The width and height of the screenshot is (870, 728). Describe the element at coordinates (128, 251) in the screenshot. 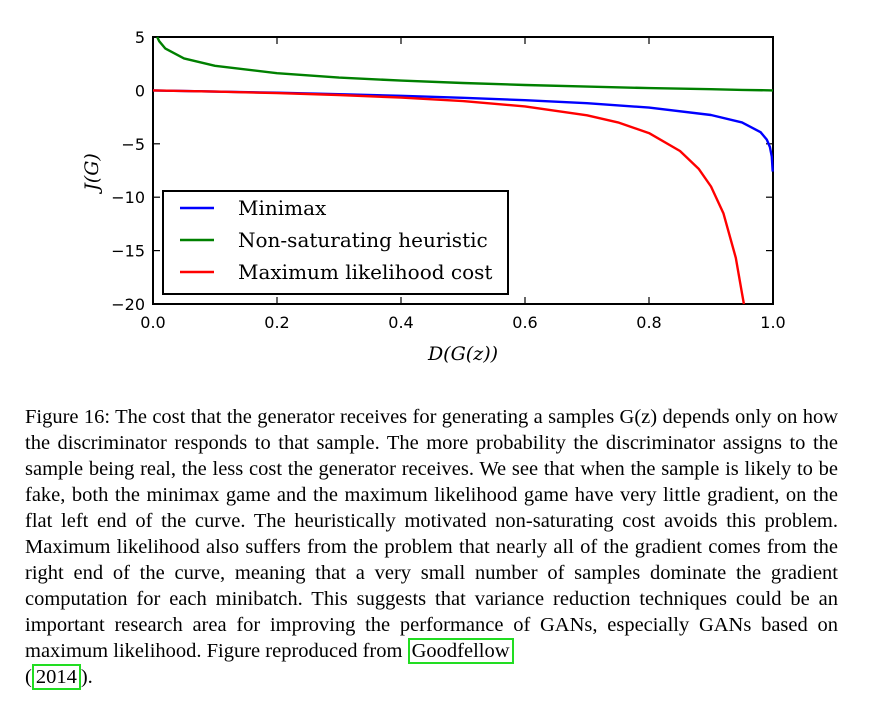

I see `y-tick-label: −15` at that location.